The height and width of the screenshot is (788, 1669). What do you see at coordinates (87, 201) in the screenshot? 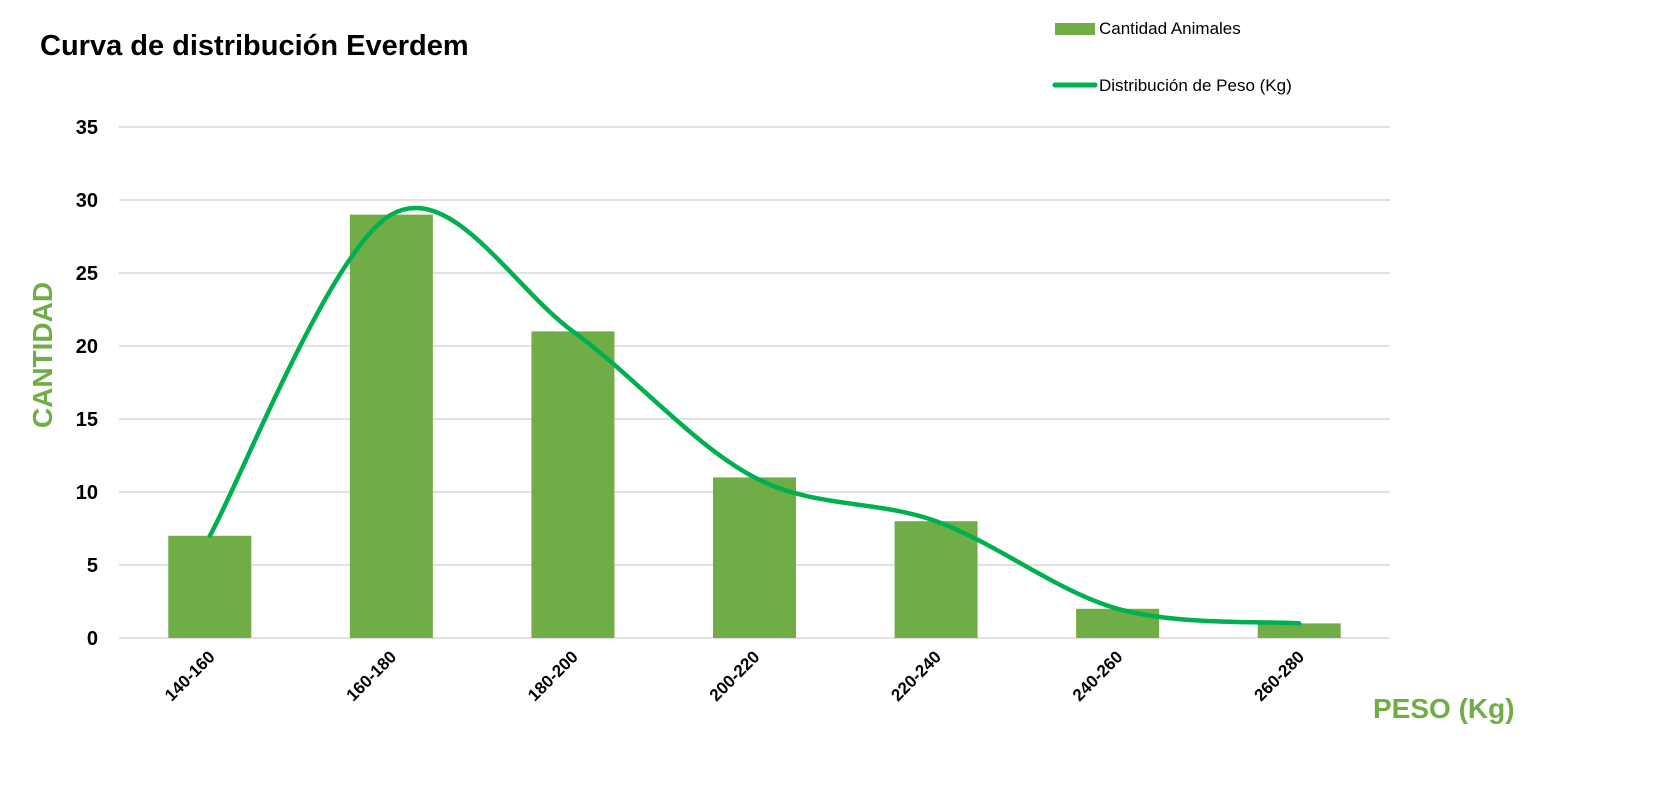
I see `y-tick-label: 30` at bounding box center [87, 201].